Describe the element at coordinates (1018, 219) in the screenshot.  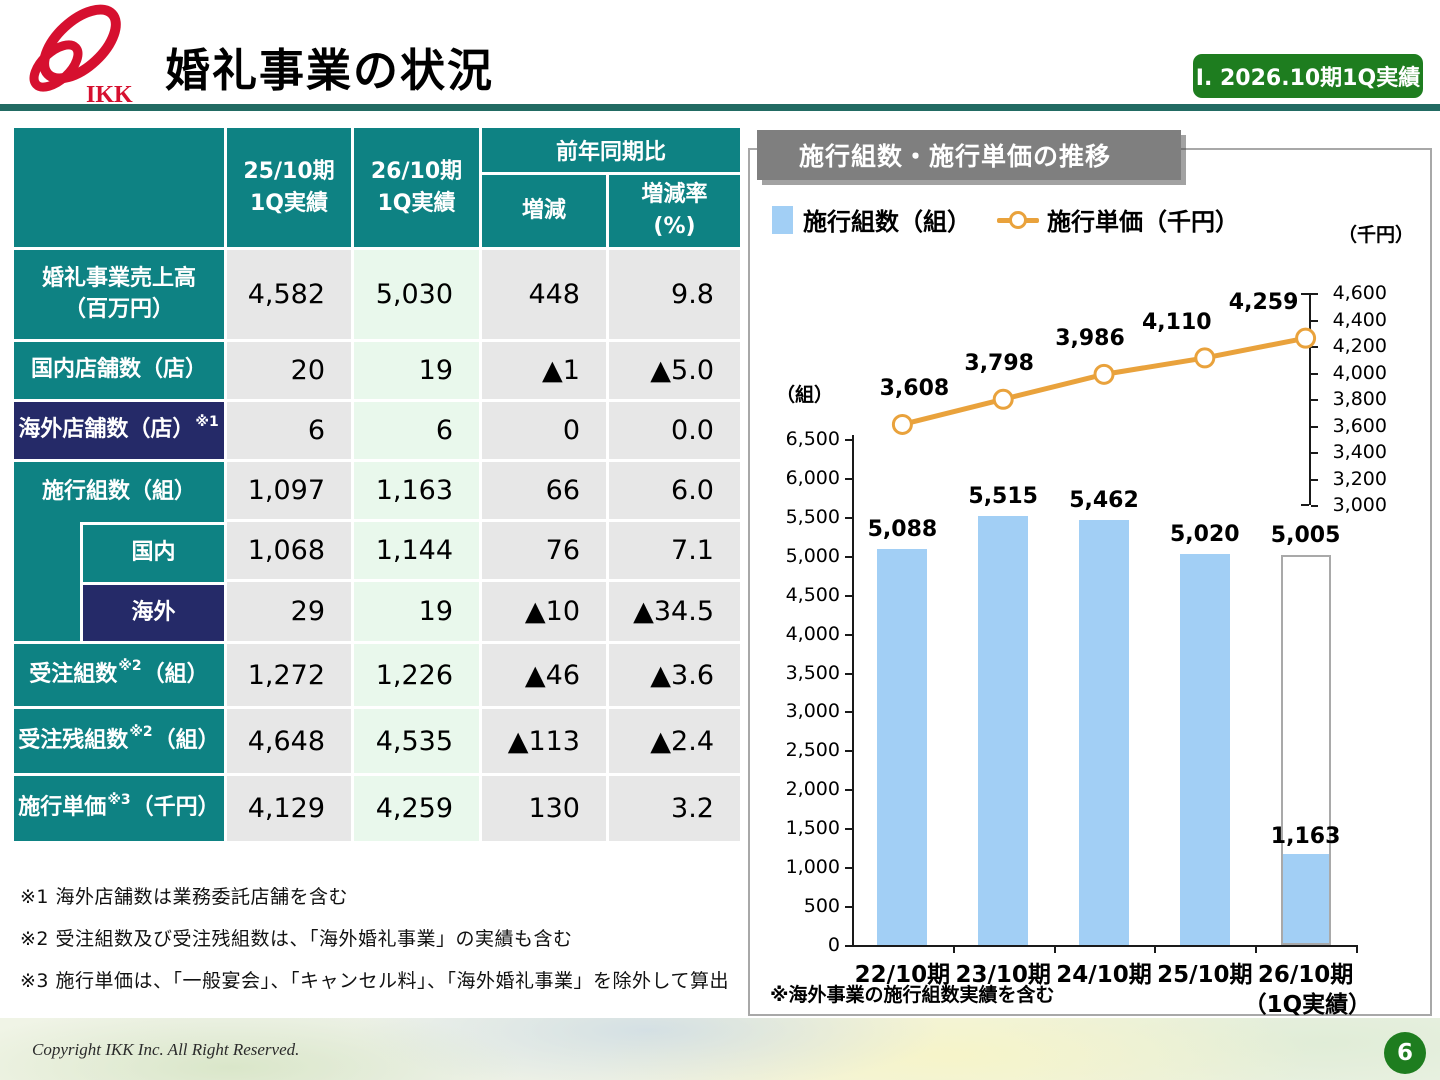
I see `line-legend-ring` at that location.